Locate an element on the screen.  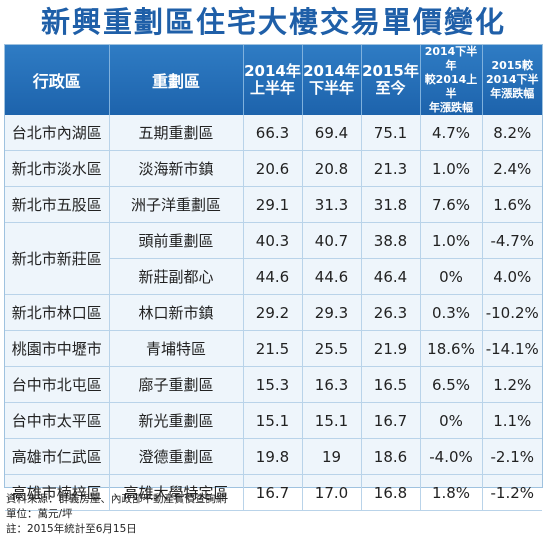
value-2014-h2: 40.7 is located at coordinates (332, 240).